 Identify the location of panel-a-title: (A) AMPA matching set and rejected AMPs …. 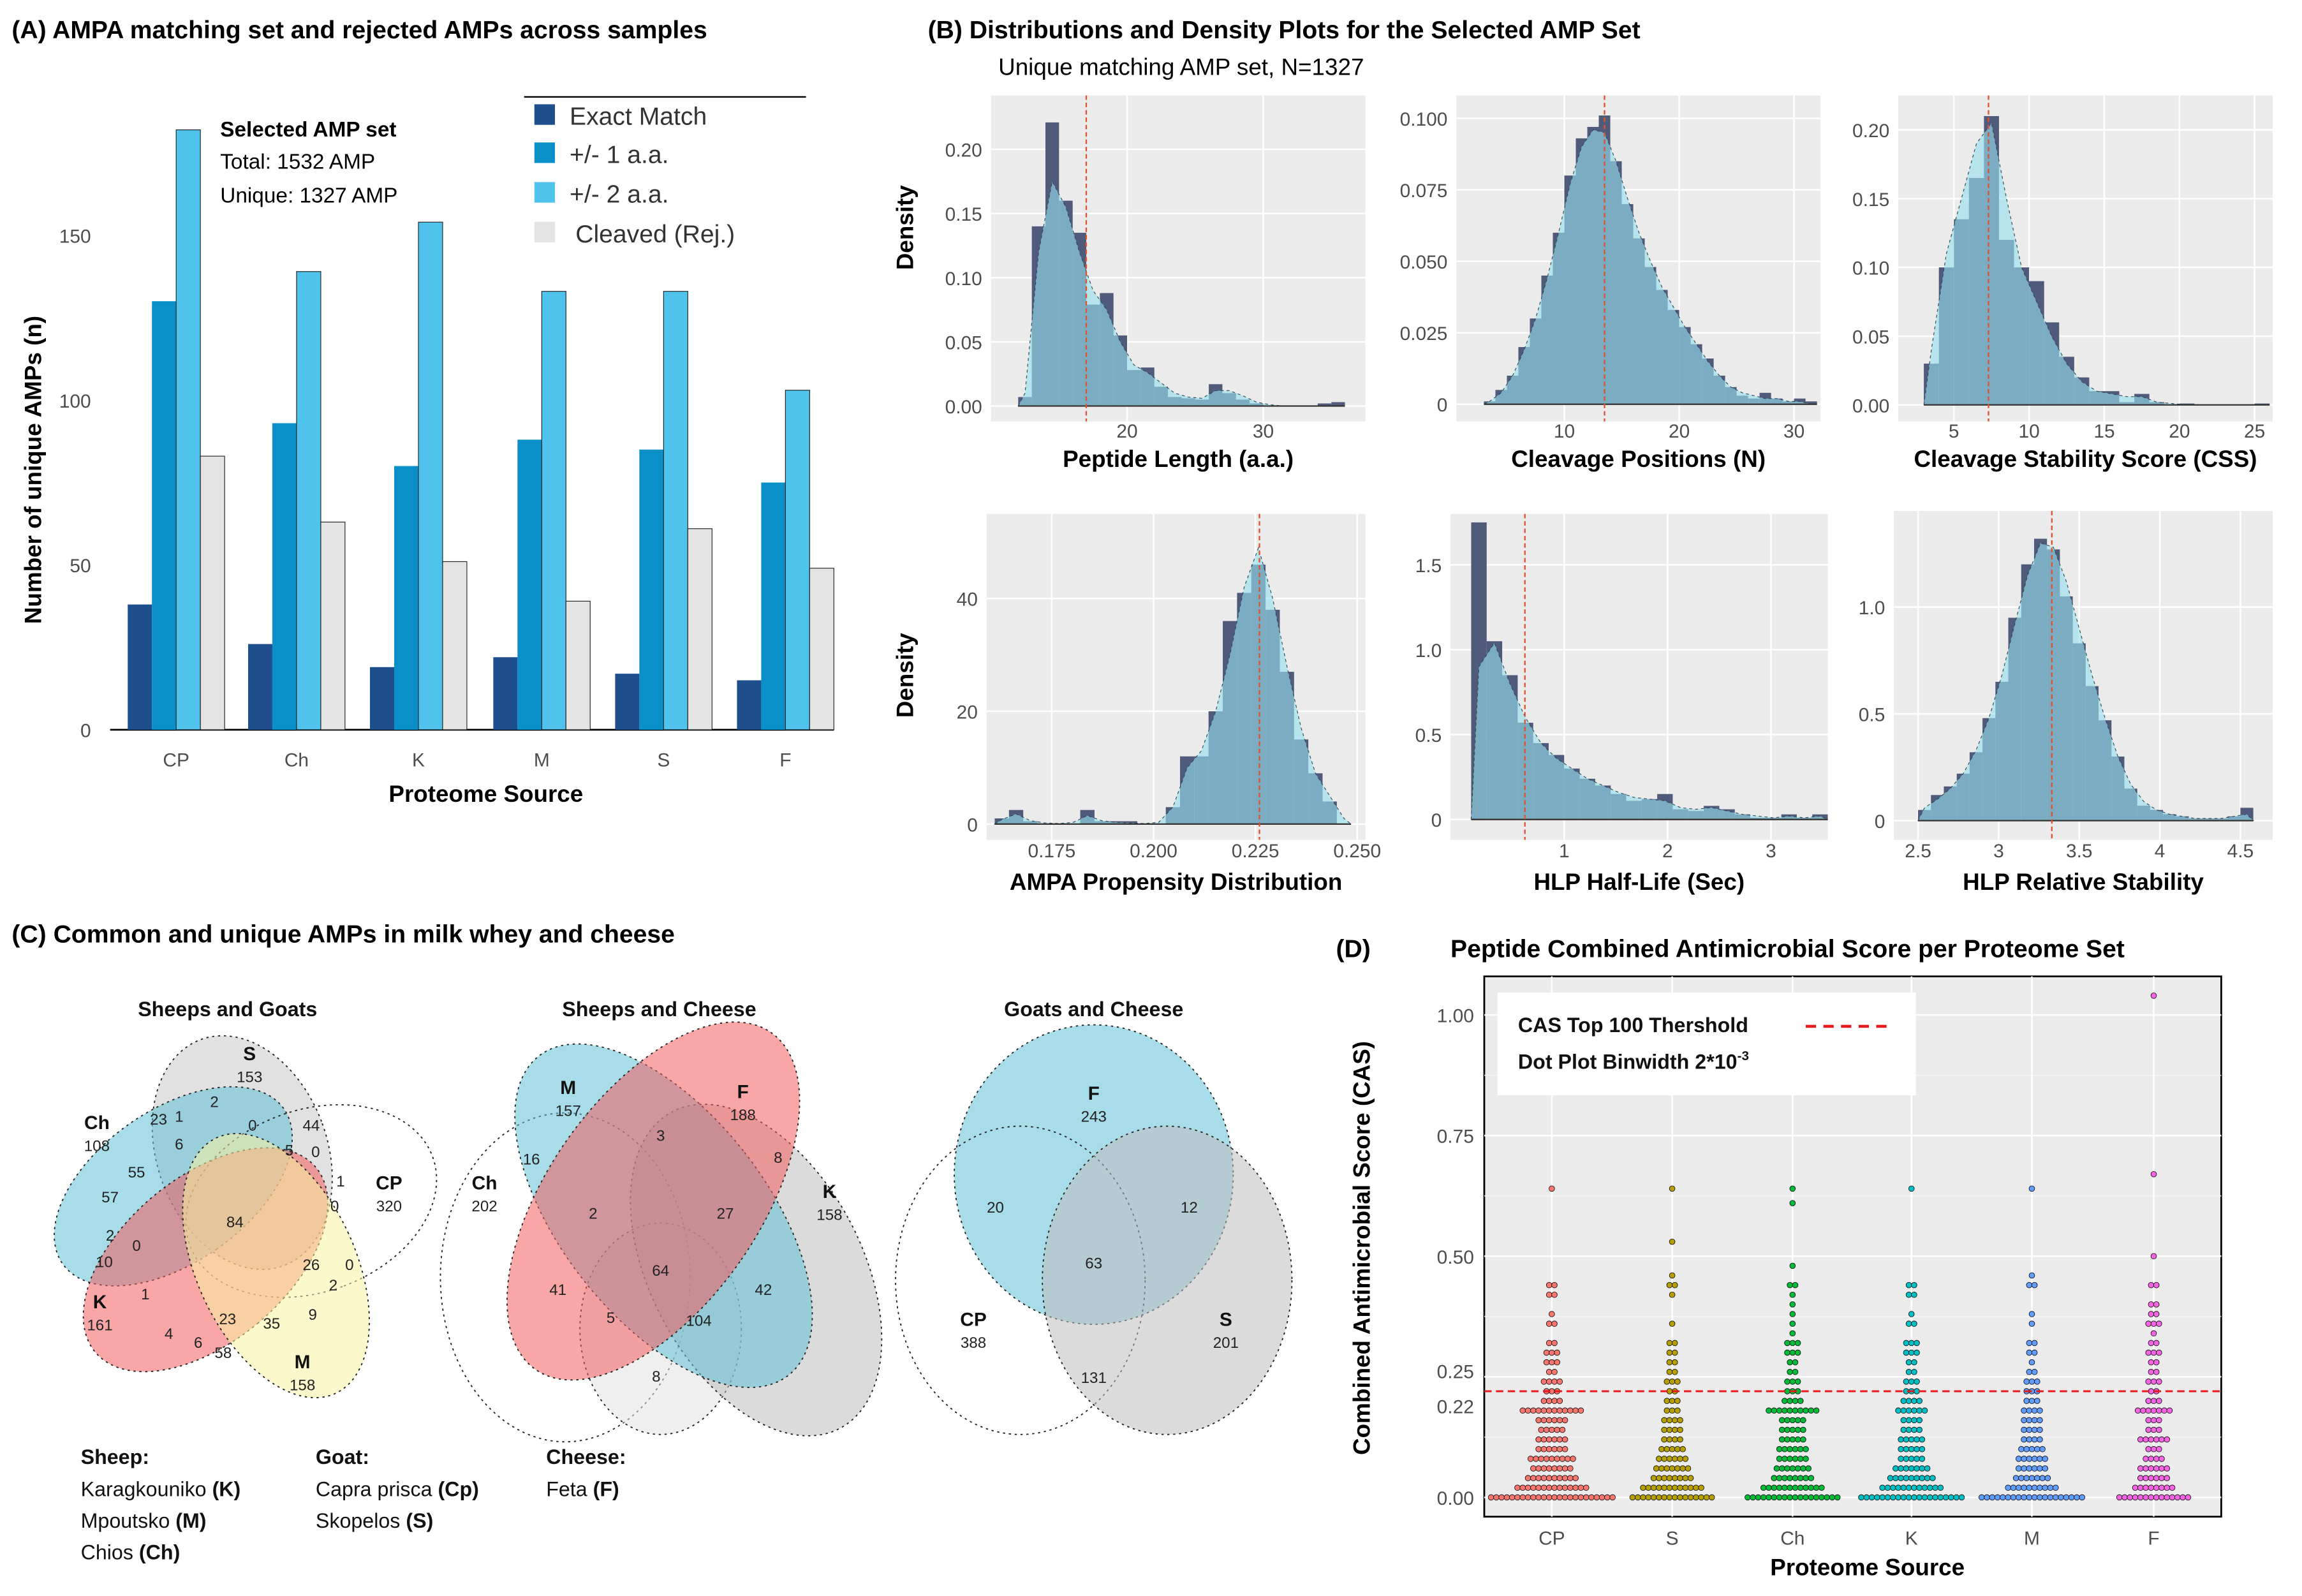
(359, 31).